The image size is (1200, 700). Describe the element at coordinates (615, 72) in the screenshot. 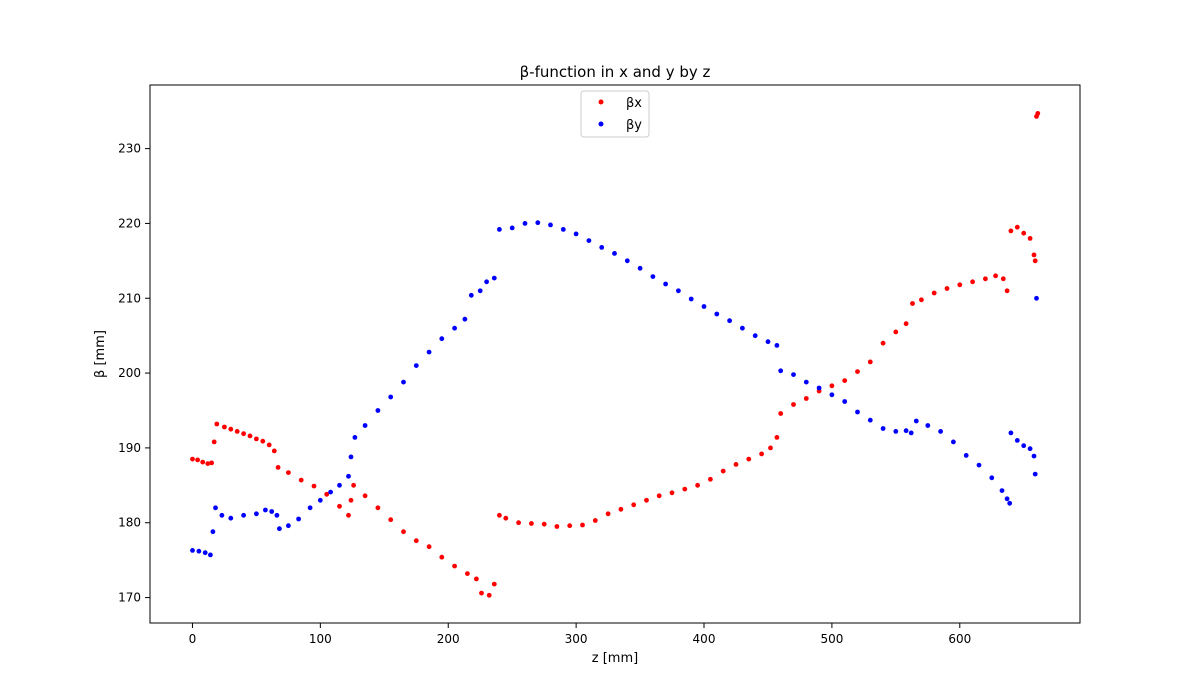

I see `chart-title: β-function in x and y by z` at that location.